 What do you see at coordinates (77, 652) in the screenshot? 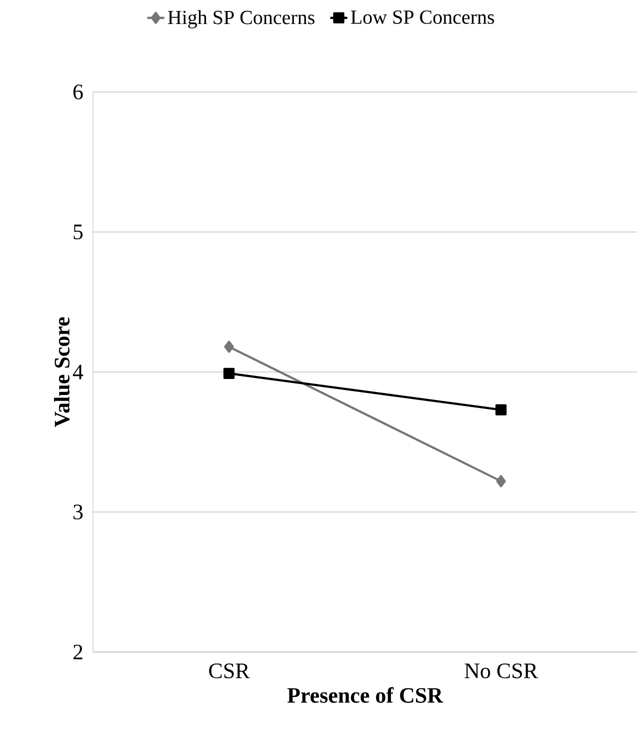
I see `y-tick-label: 2` at bounding box center [77, 652].